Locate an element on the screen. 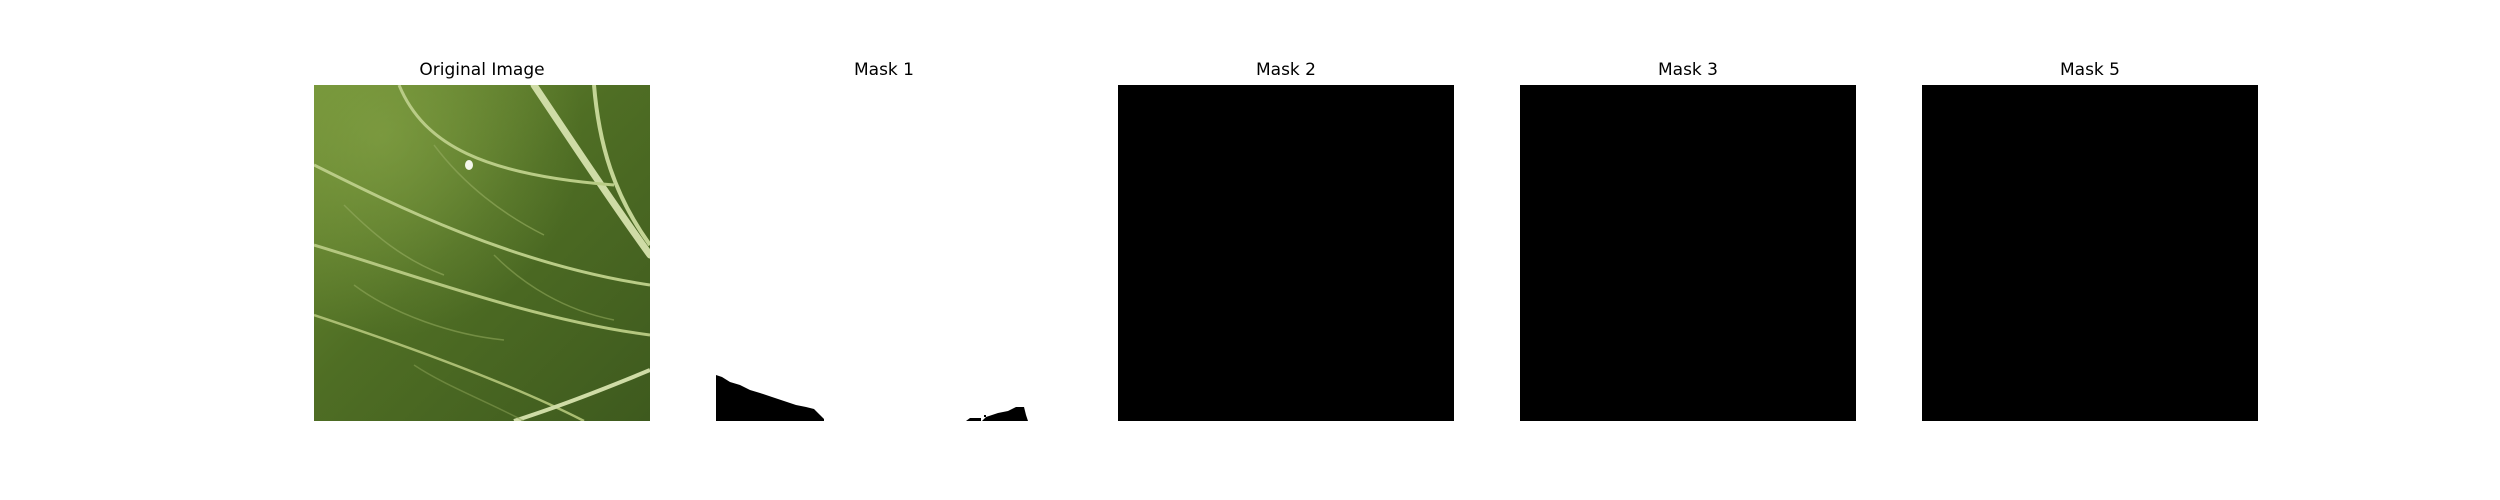 The image size is (2500, 500). panel-title: Mask 5 is located at coordinates (2089, 70).